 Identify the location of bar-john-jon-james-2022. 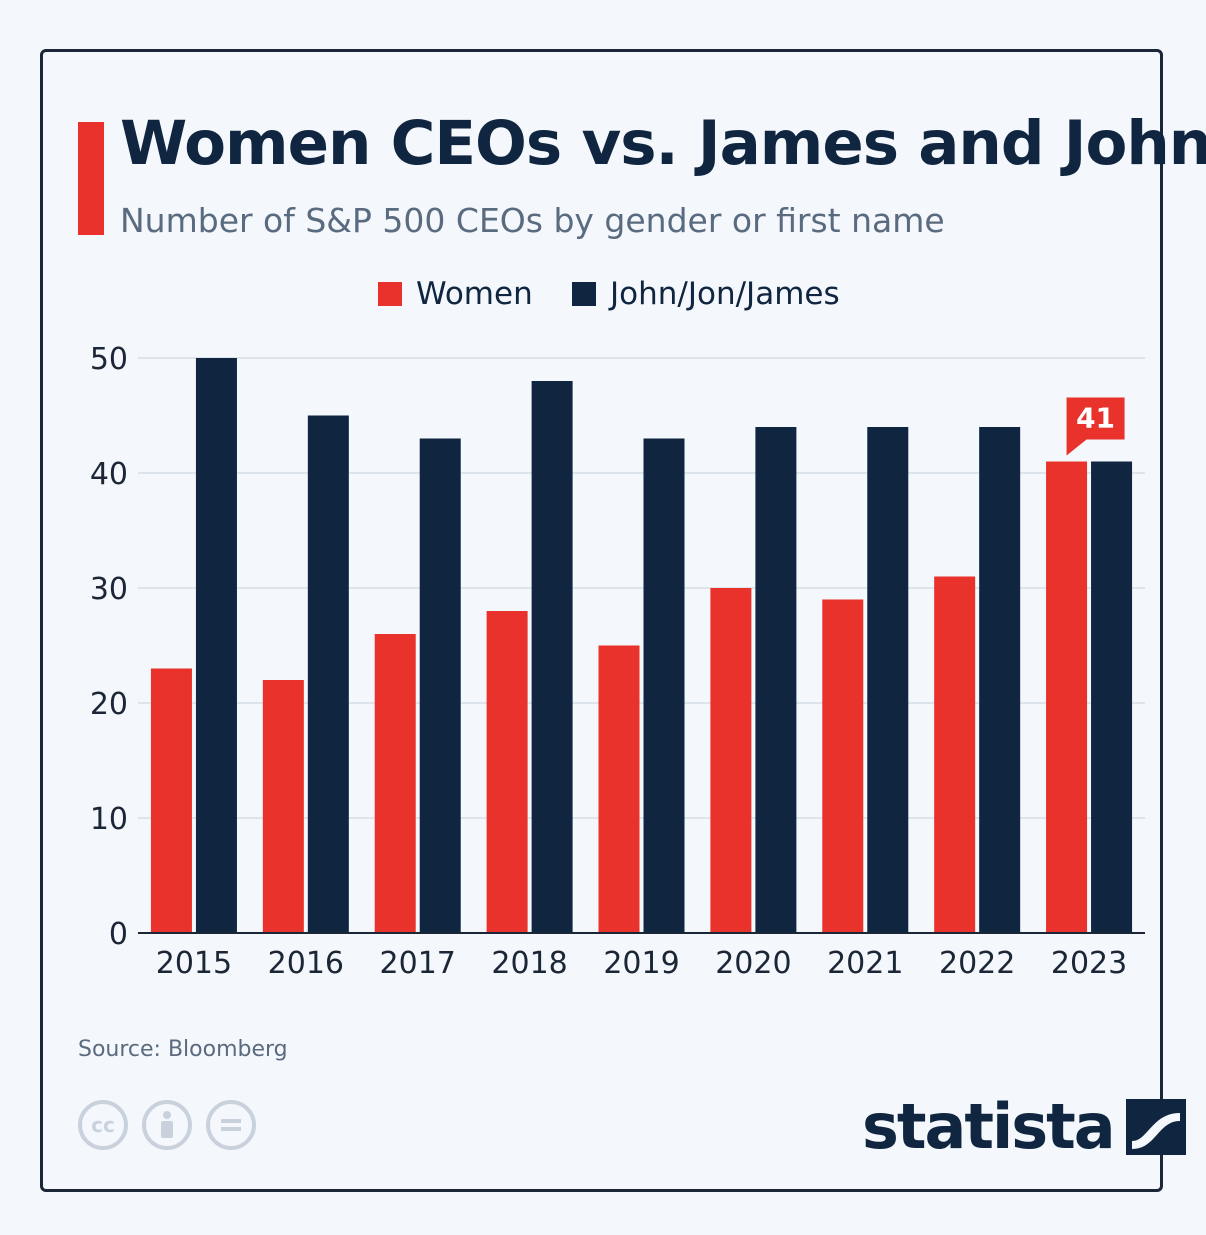
(1000, 680).